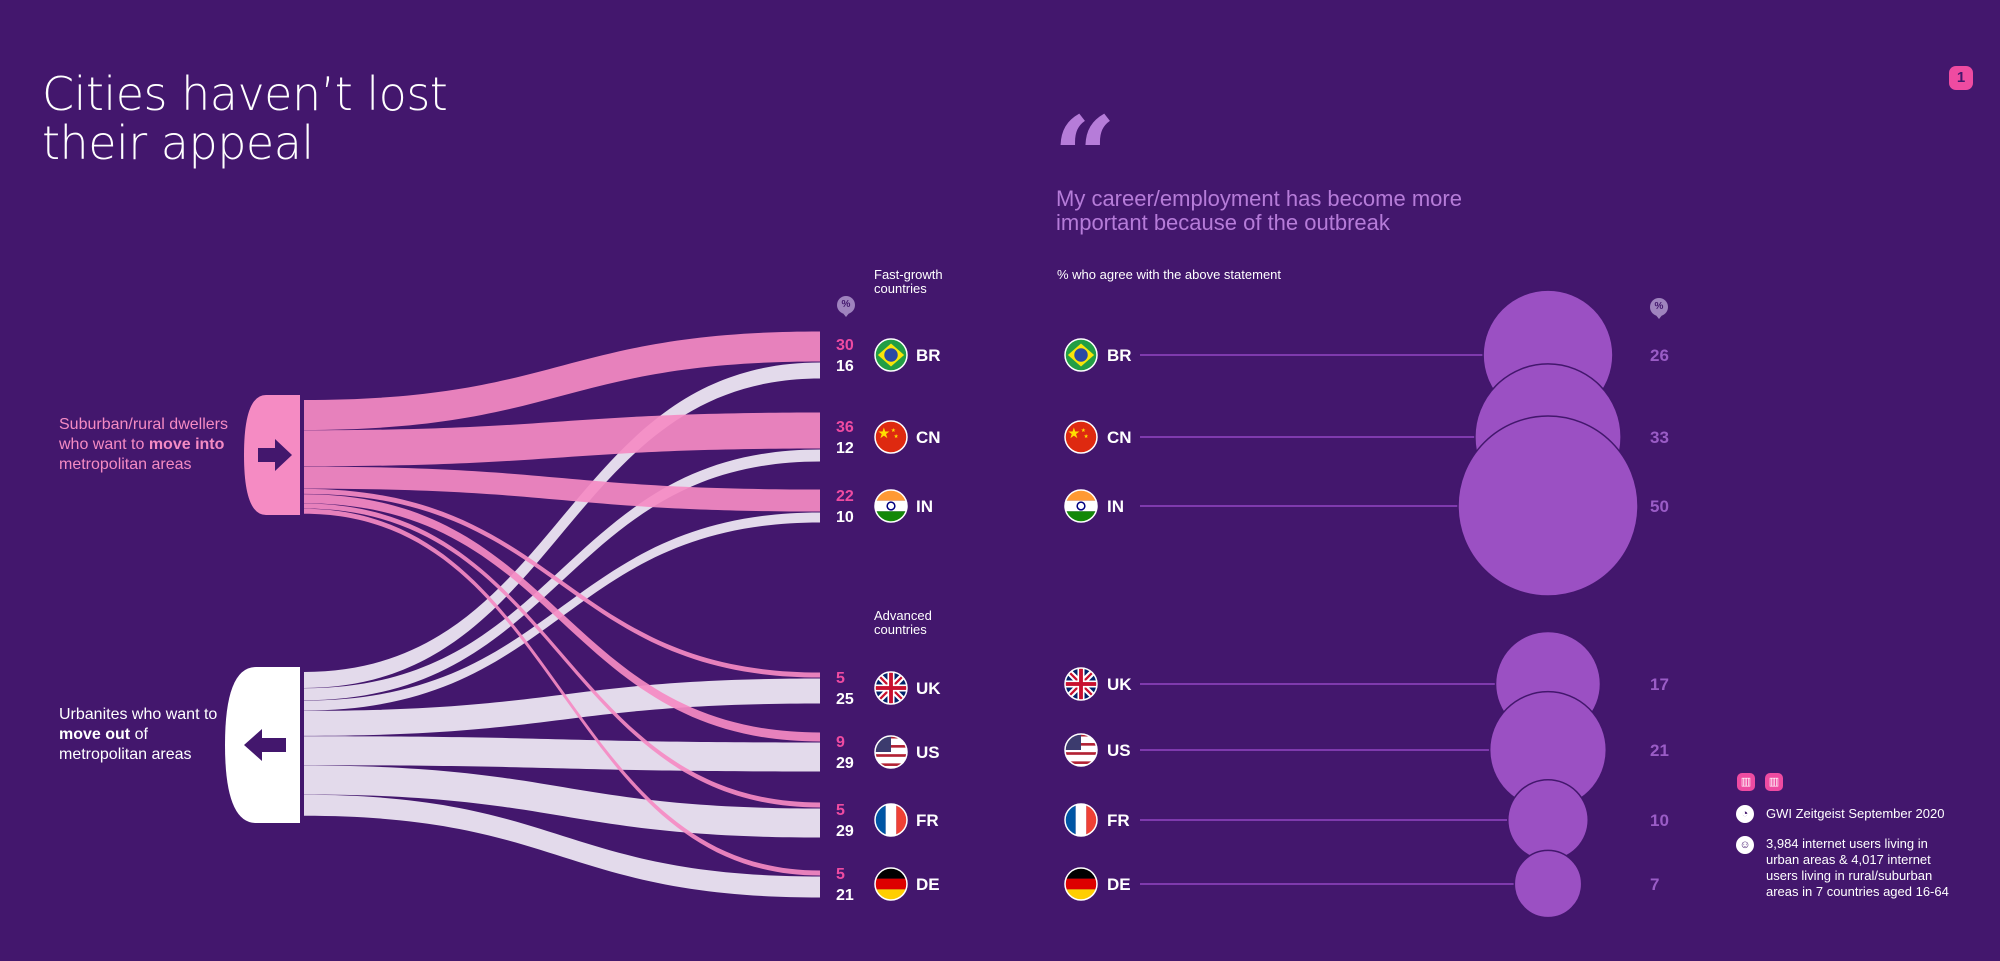  What do you see at coordinates (1659, 355) in the screenshot?
I see `bubble-value-br: 26` at bounding box center [1659, 355].